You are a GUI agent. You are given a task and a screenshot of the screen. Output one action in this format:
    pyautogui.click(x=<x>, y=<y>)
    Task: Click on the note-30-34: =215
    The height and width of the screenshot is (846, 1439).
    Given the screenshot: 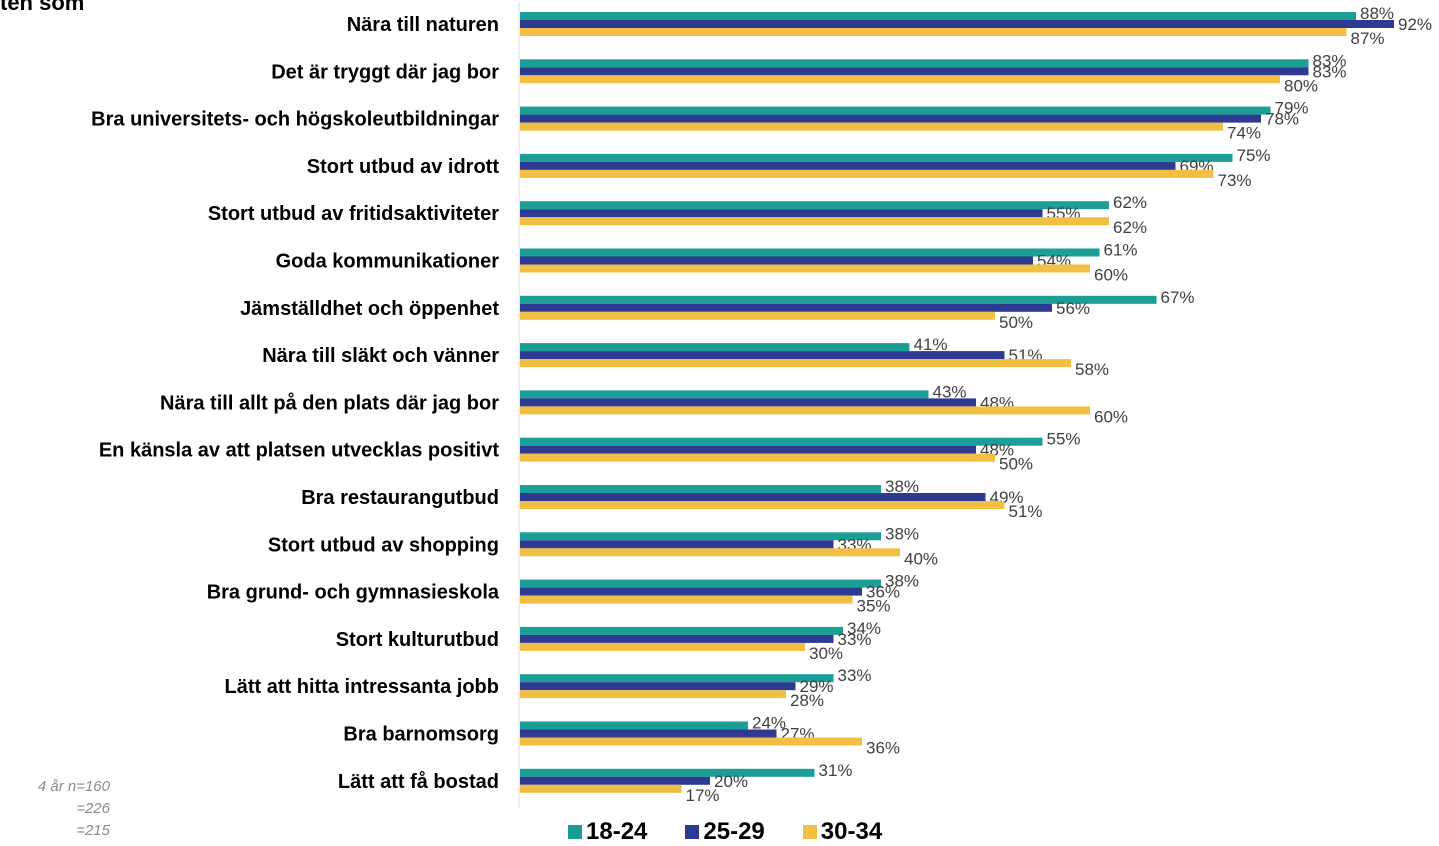 What is the action you would take?
    pyautogui.click(x=93, y=830)
    